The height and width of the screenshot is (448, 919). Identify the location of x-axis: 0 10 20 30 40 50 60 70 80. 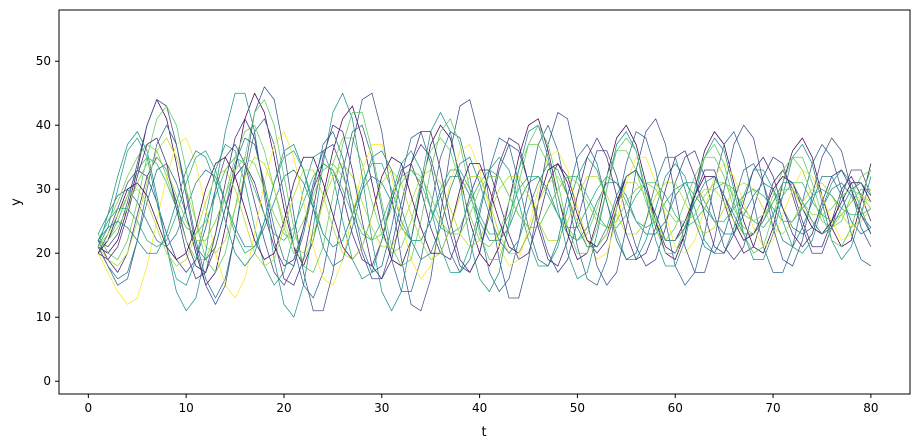
(482, 404).